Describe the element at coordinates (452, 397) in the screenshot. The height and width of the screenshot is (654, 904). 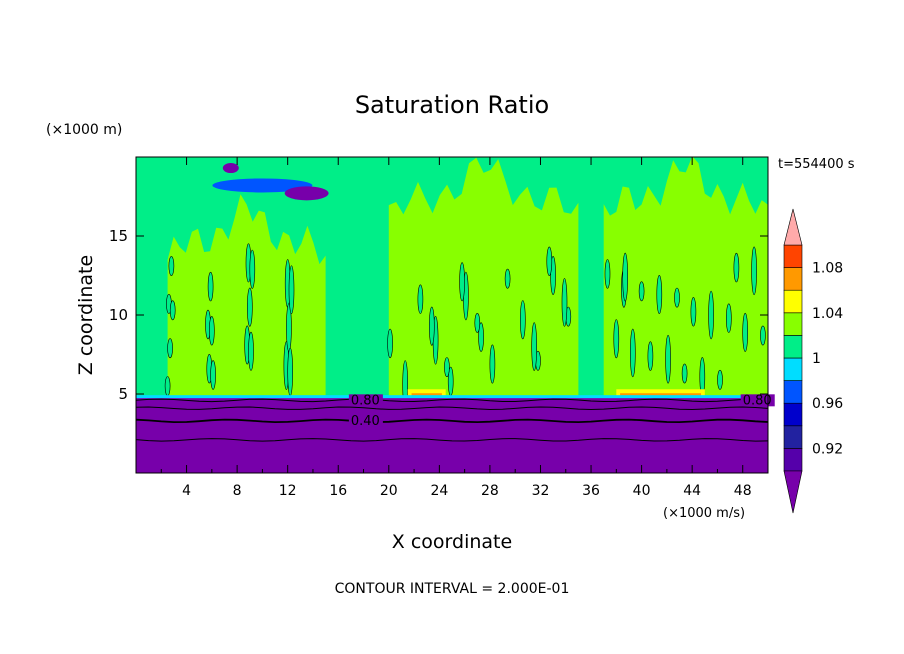
I see `layer-edge` at that location.